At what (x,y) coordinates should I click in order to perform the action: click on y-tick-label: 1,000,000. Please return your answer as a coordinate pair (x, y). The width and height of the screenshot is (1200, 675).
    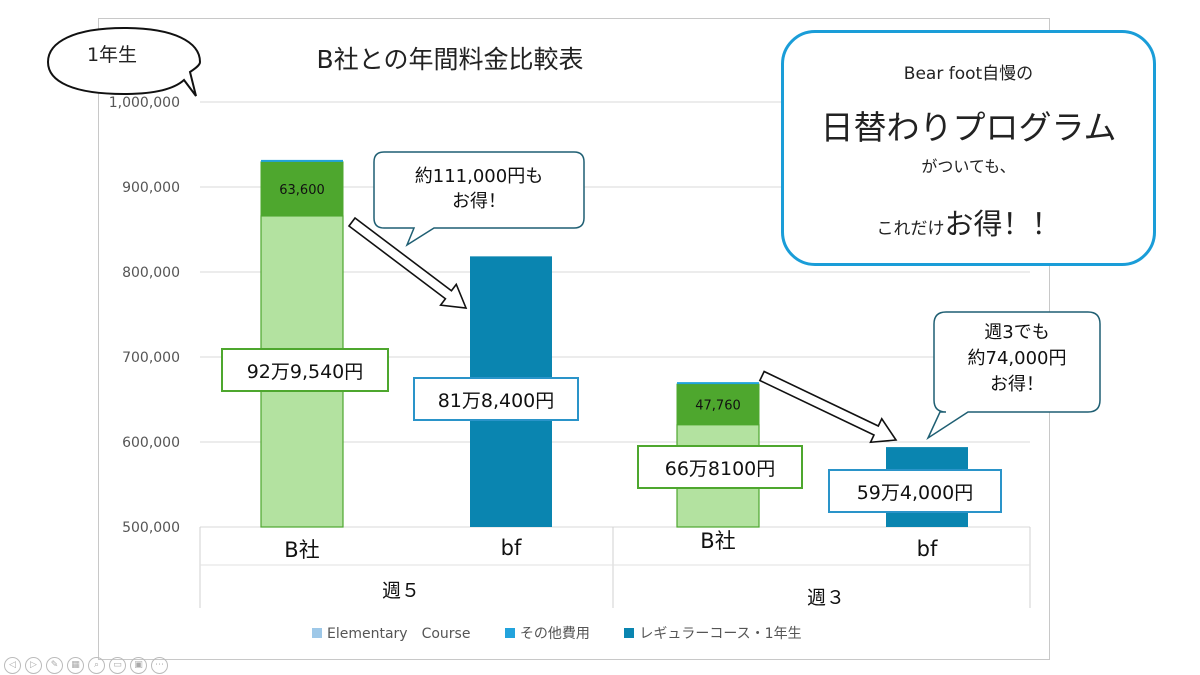
    Looking at the image, I should click on (144, 103).